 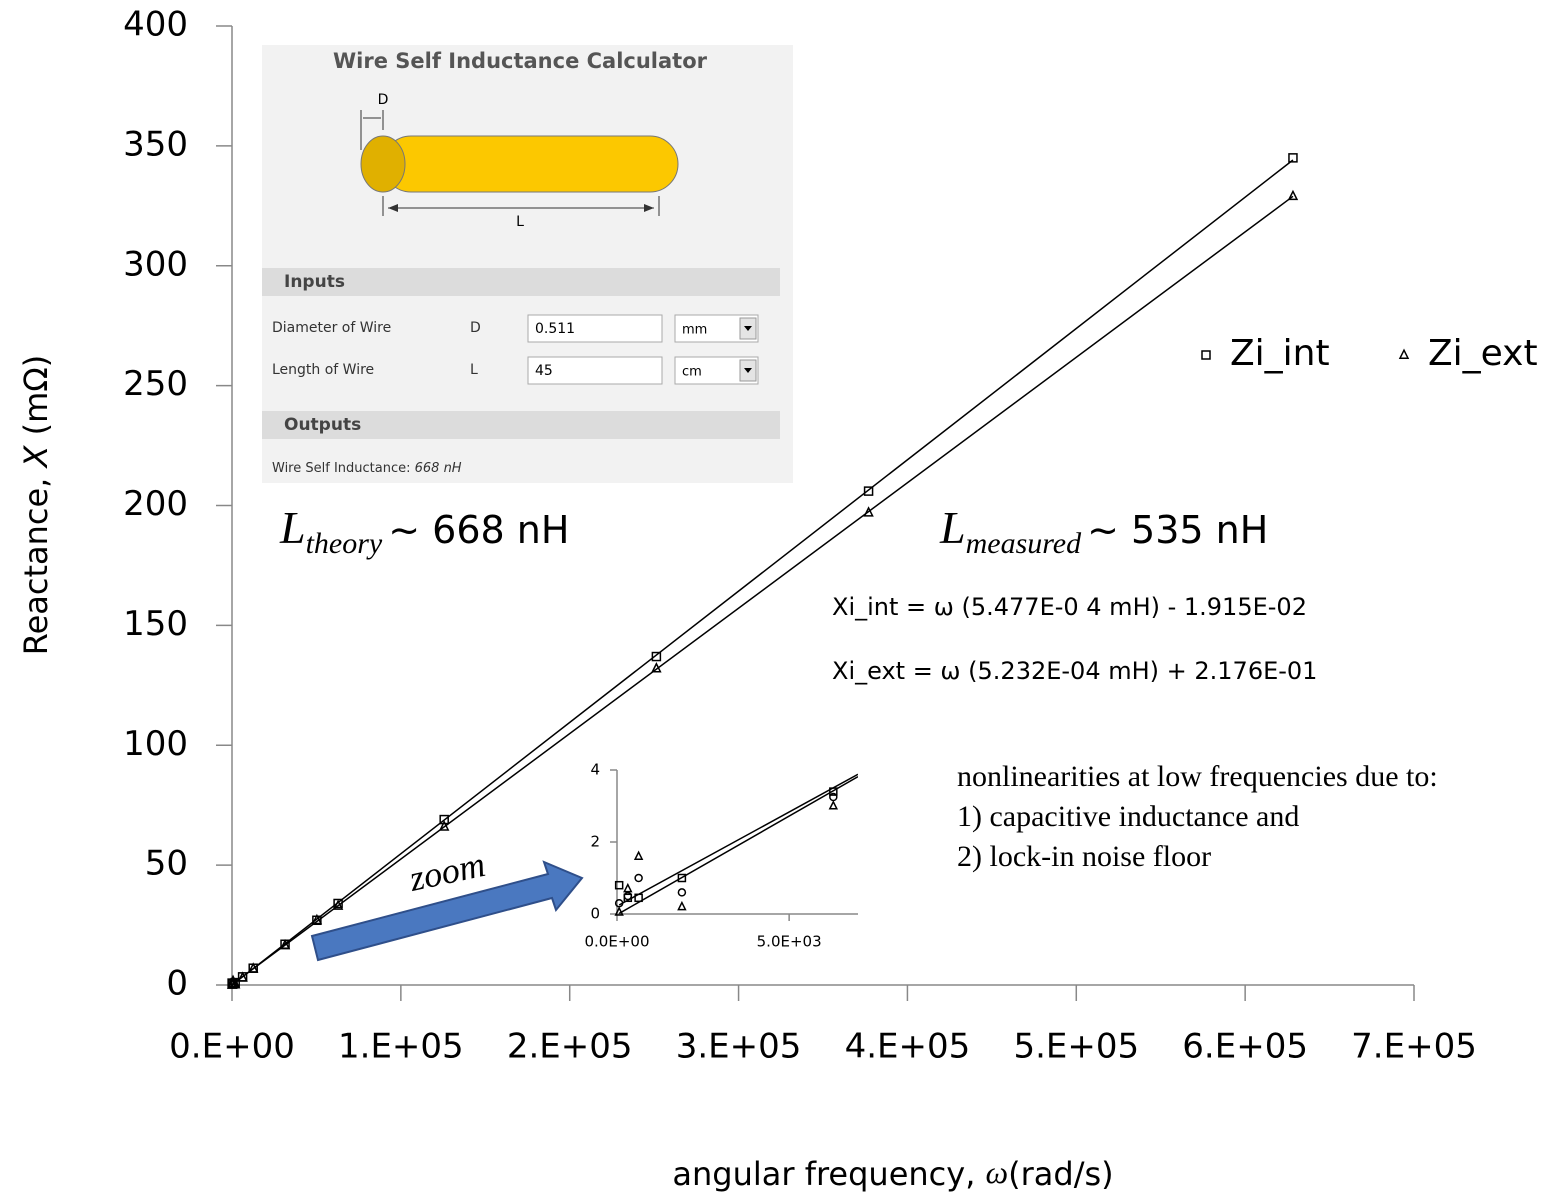 I want to click on calculator-panel, so click(x=527, y=264).